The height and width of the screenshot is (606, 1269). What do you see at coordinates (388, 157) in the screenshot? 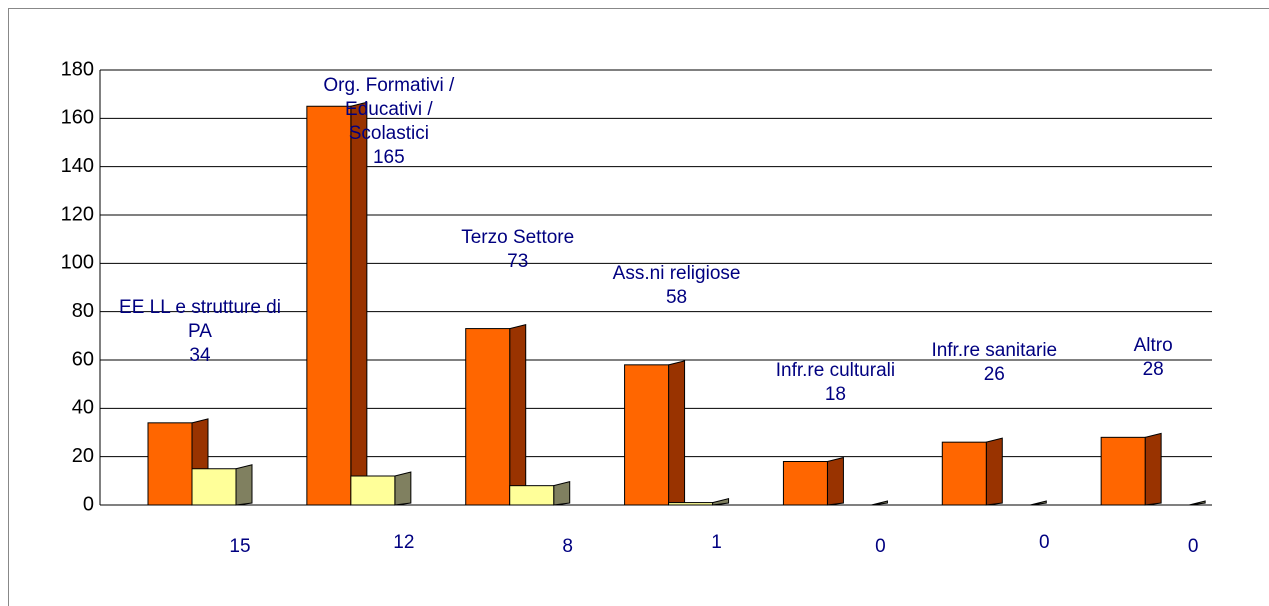
I see `value-label: 165` at bounding box center [388, 157].